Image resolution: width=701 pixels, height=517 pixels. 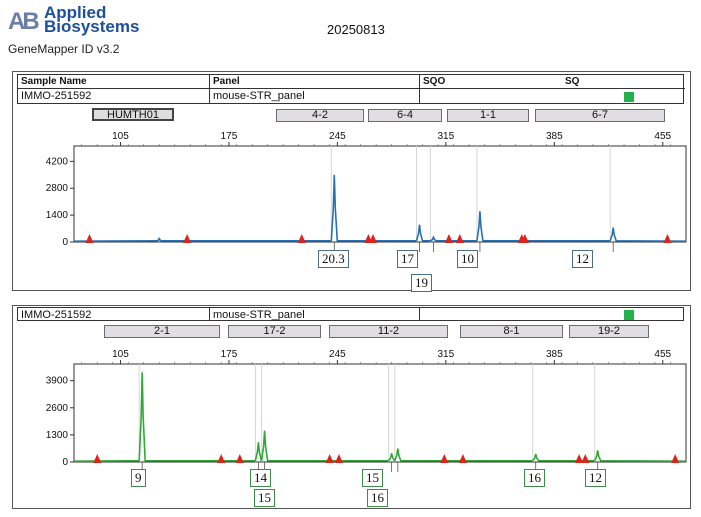 I want to click on applied-biosystems-logo: AB Applied Biosystems GeneMapper ID v3.2, so click(x=83, y=29).